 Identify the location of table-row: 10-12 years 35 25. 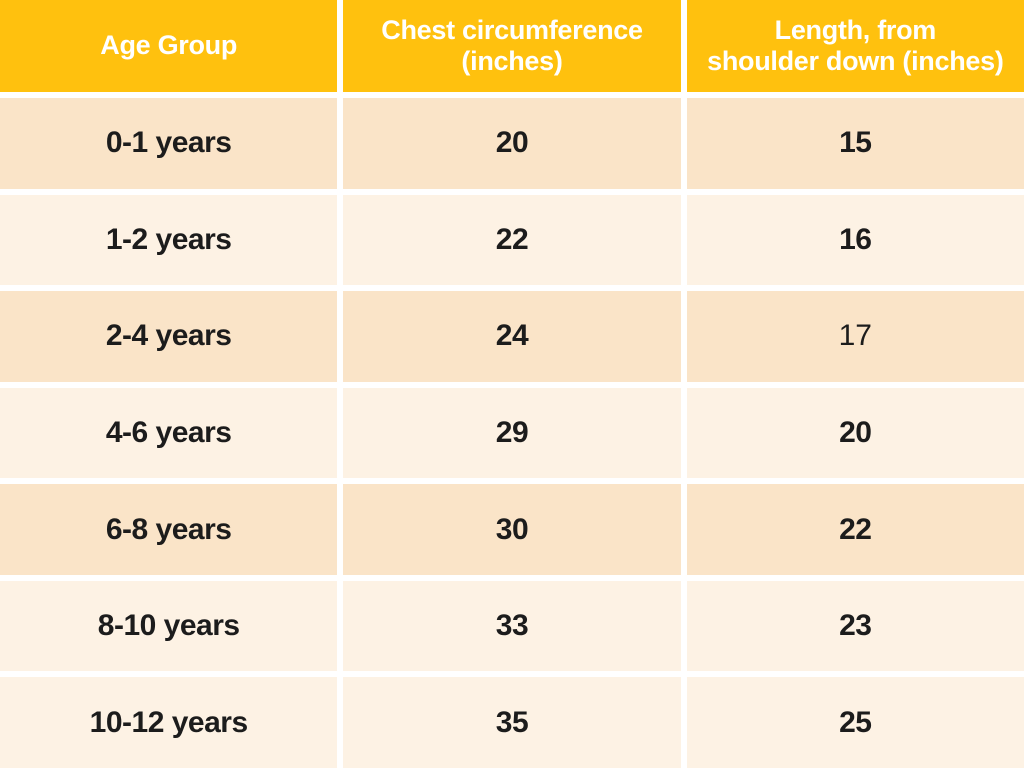
(512, 722).